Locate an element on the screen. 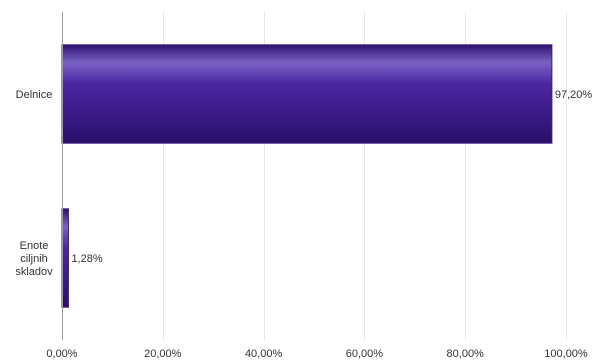  x-tick-label: 60,00% is located at coordinates (365, 354).